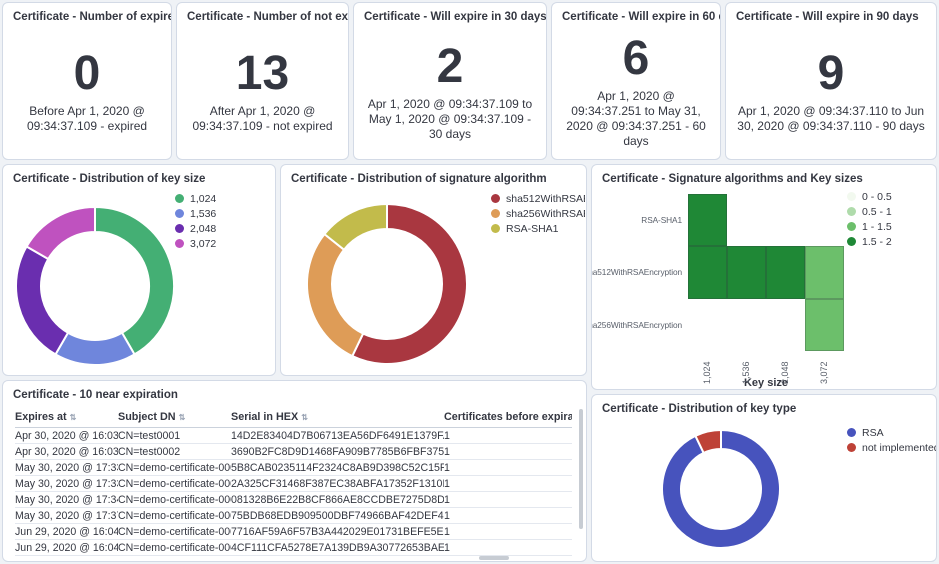  What do you see at coordinates (337, 451) in the screenshot?
I see `table-cell-Serial in HEX: 3690B2FC8D9D1468FA909B7785B6FBF375BFD075` at bounding box center [337, 451].